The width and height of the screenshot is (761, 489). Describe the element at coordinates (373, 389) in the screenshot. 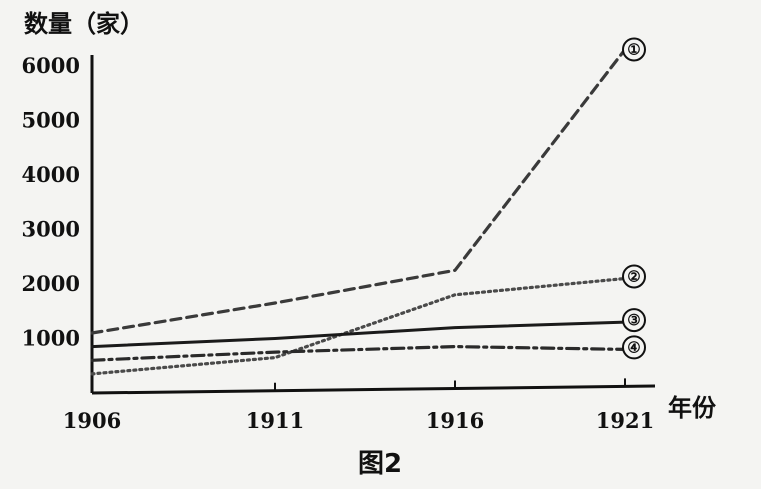

I see `x-axis` at that location.